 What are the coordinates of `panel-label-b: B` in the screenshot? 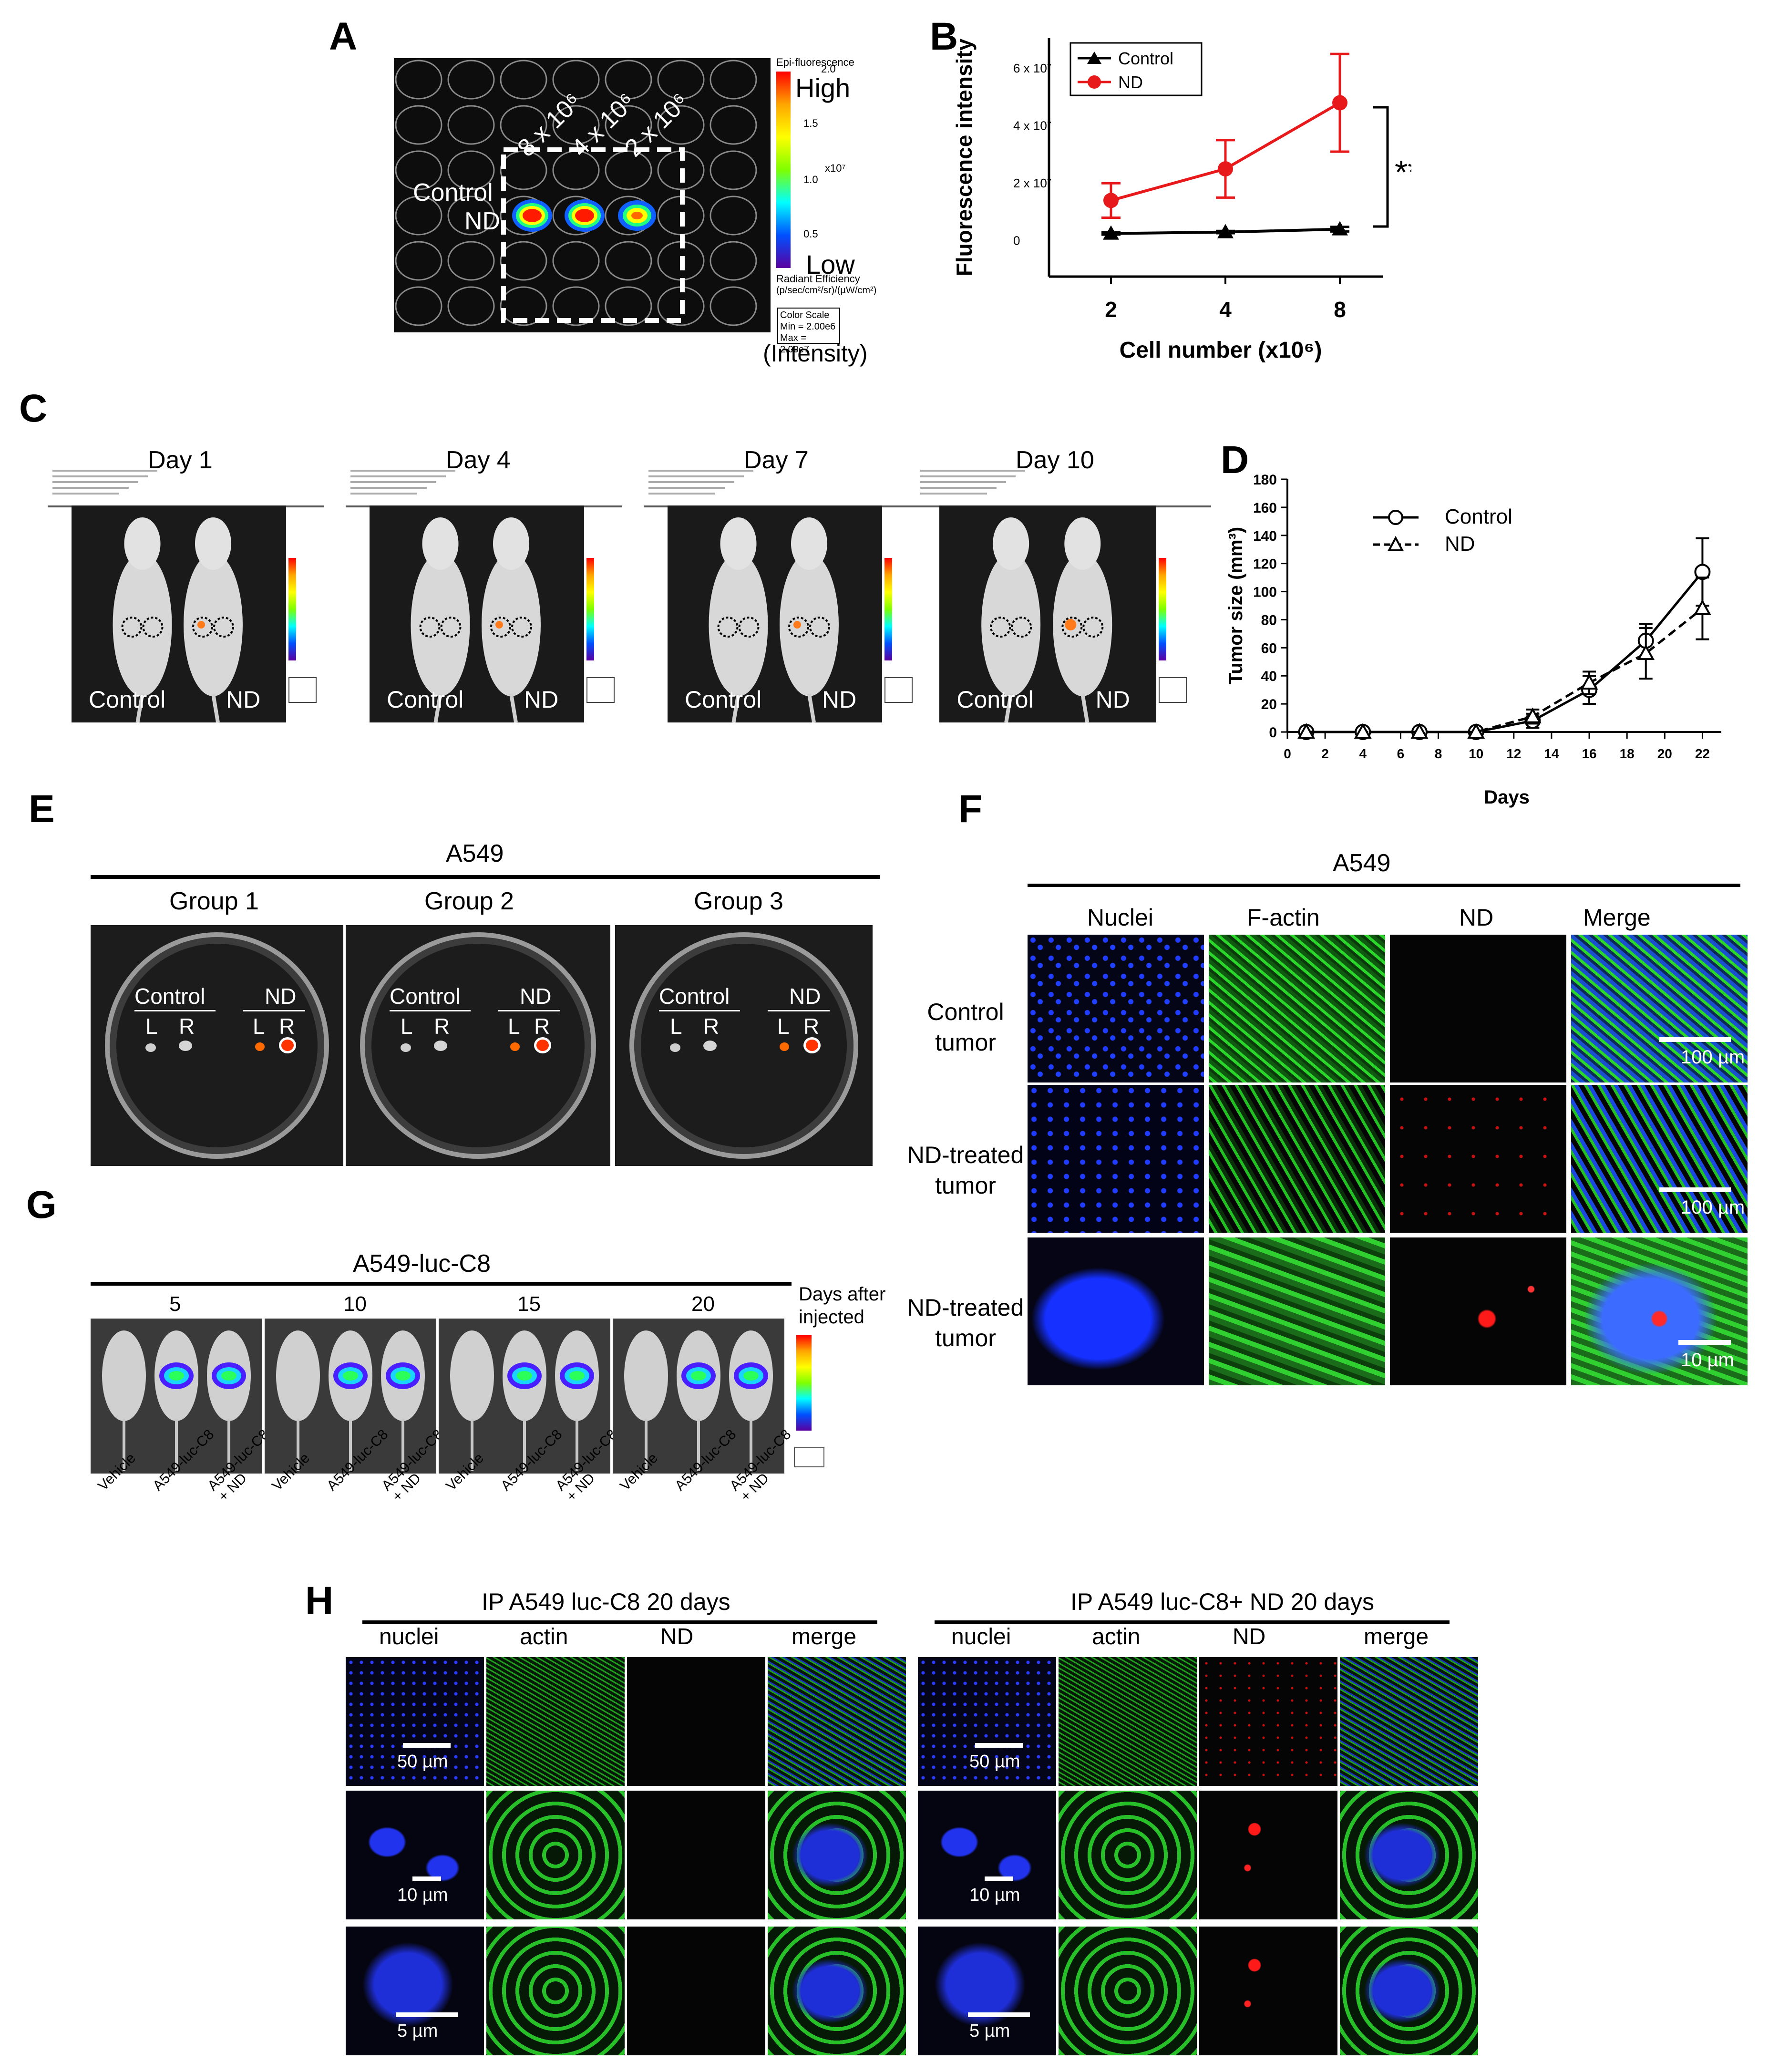 It's located at (944, 36).